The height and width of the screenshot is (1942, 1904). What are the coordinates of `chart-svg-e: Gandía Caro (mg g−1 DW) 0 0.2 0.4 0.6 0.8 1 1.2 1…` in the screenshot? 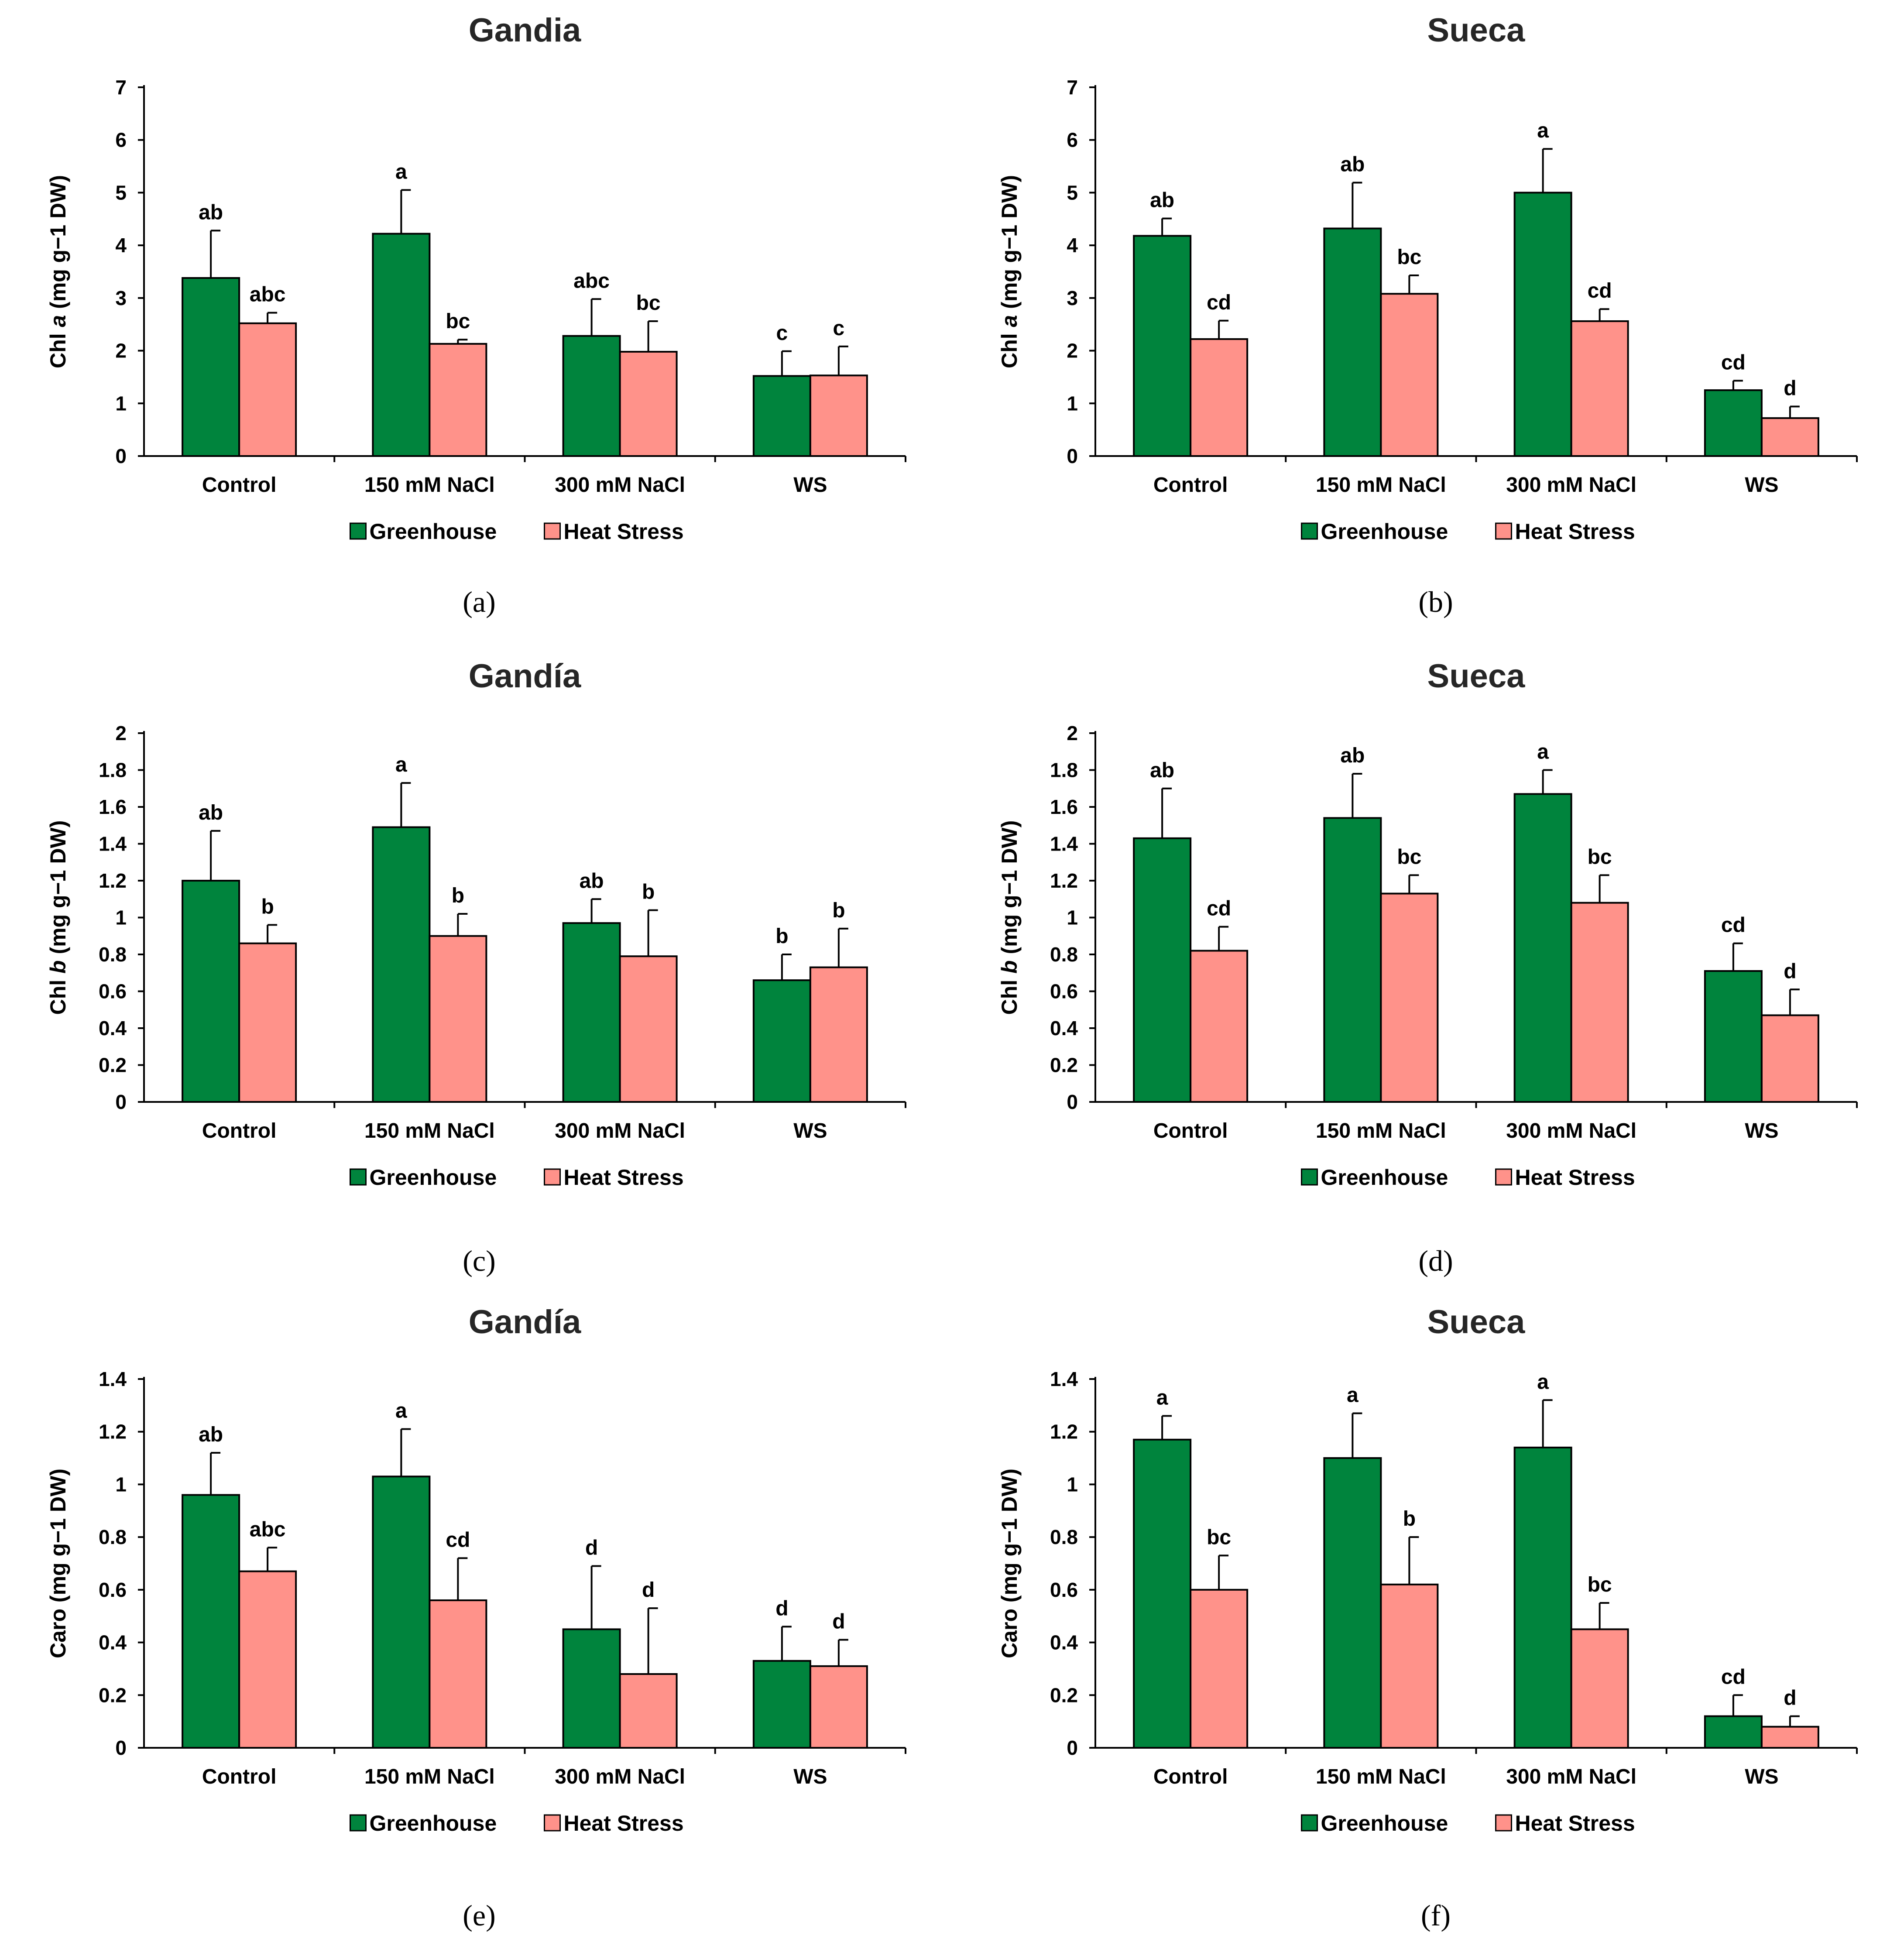 It's located at (476, 1570).